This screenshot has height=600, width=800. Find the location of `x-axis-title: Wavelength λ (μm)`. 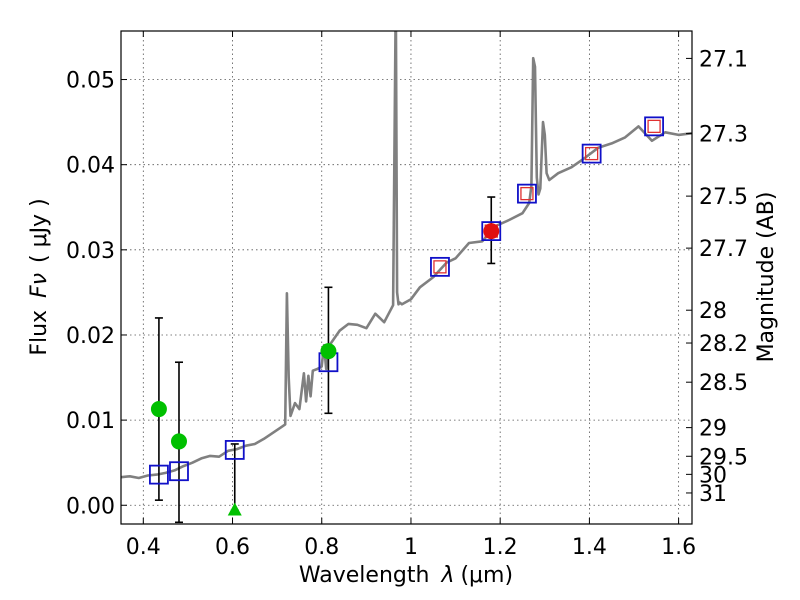

x-axis-title: Wavelength λ (μm) is located at coordinates (406, 575).